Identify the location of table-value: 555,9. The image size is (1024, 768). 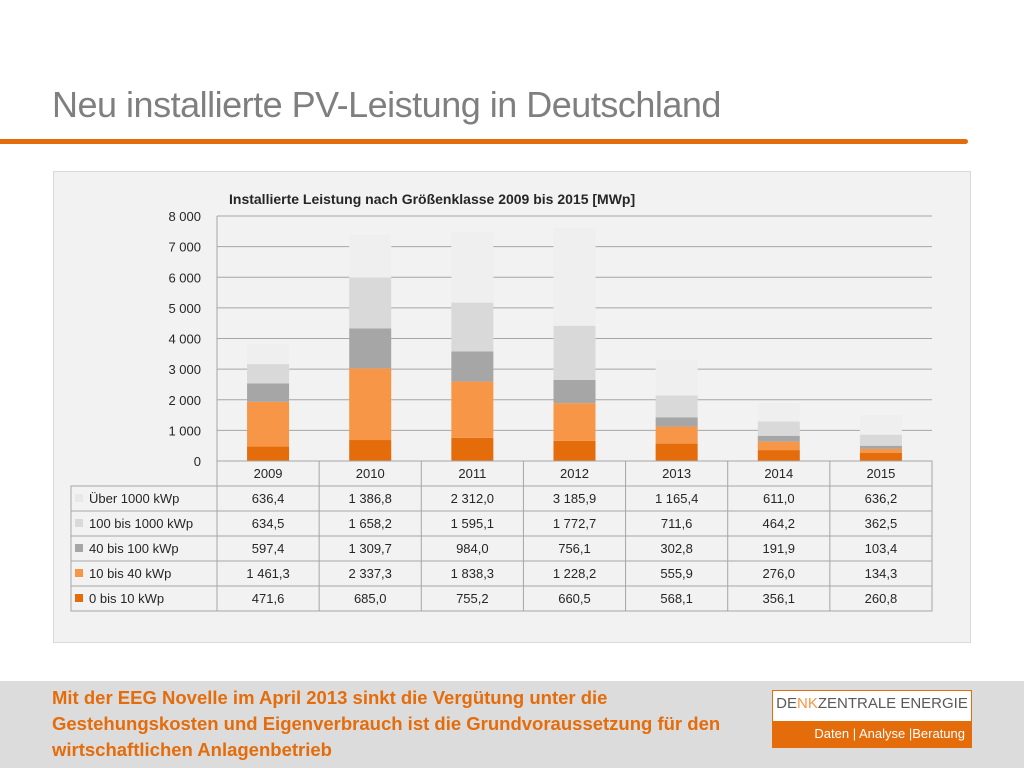
(676, 573).